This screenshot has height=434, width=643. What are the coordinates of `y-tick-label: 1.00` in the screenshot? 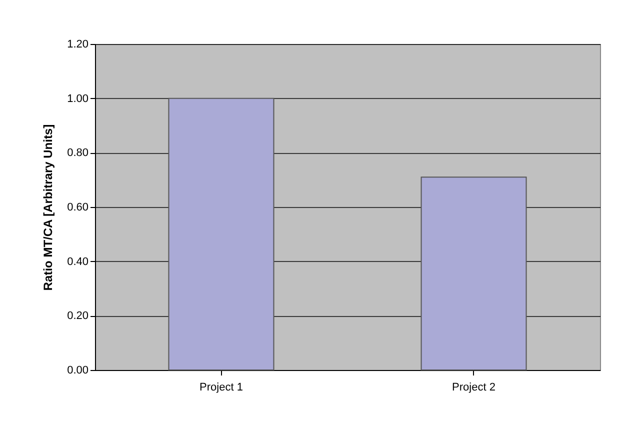 It's located at (77, 98).